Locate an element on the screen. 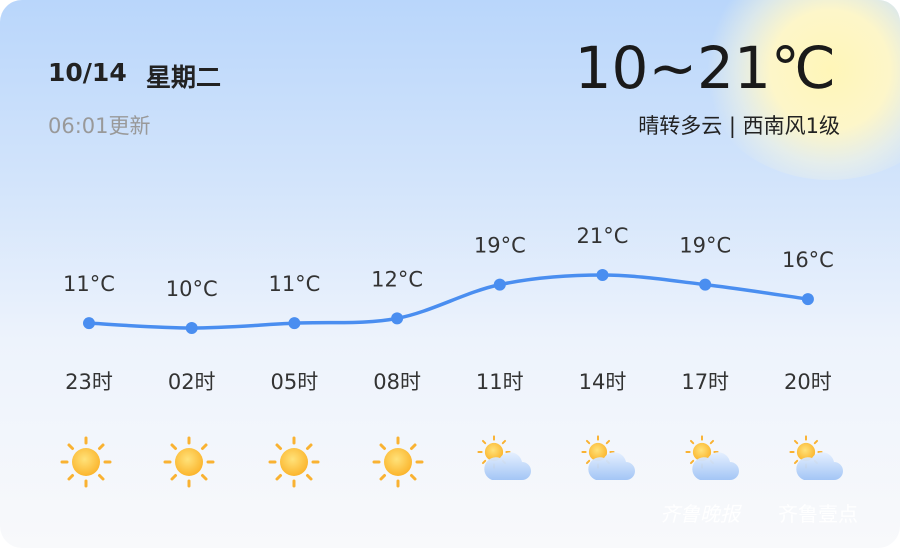 Image resolution: width=900 pixels, height=548 pixels. temp-label: 21°C is located at coordinates (603, 236).